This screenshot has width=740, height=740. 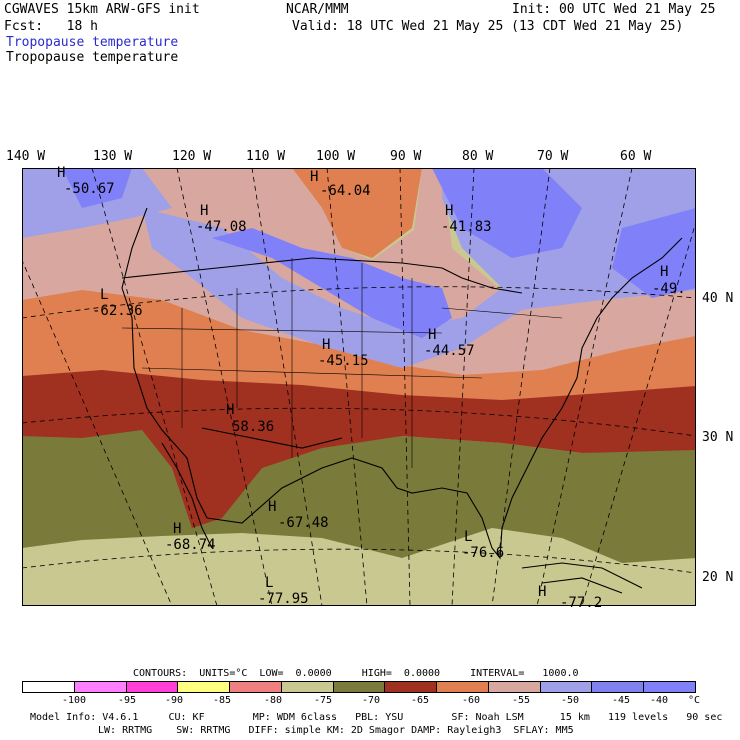 I want to click on extremum-value: -67.48, so click(x=303, y=523).